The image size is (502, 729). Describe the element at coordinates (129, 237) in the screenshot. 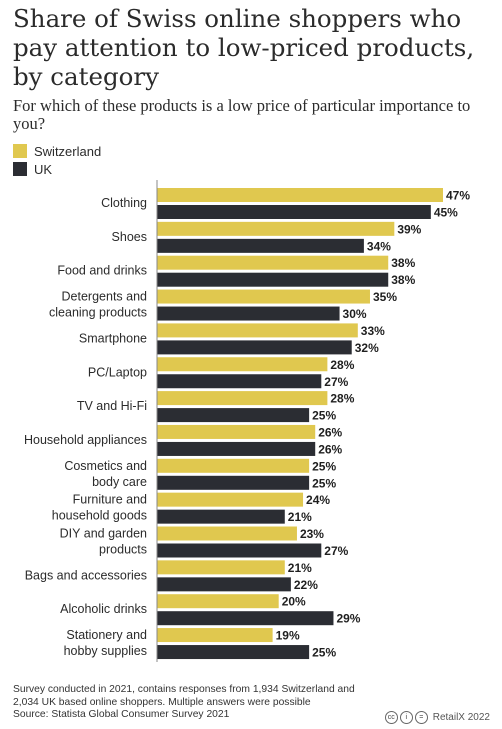

I see `category-label-shoes: Shoes` at that location.